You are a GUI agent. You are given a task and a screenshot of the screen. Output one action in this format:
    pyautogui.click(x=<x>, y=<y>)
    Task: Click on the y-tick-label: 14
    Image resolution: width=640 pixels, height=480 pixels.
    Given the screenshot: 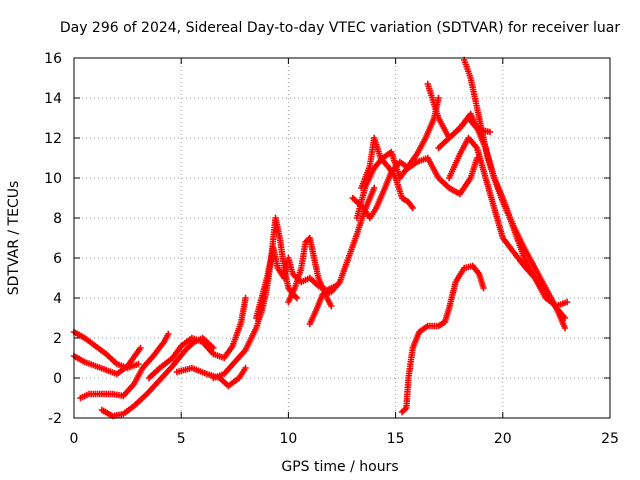 What is the action you would take?
    pyautogui.click(x=53, y=99)
    